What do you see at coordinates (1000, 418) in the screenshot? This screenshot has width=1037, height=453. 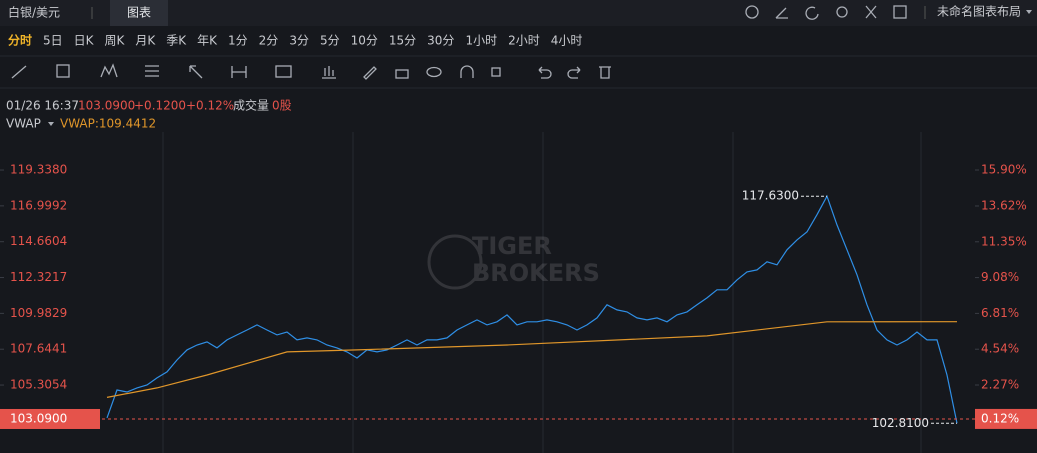 I see `last-pct-label: 0.12%` at bounding box center [1000, 418].